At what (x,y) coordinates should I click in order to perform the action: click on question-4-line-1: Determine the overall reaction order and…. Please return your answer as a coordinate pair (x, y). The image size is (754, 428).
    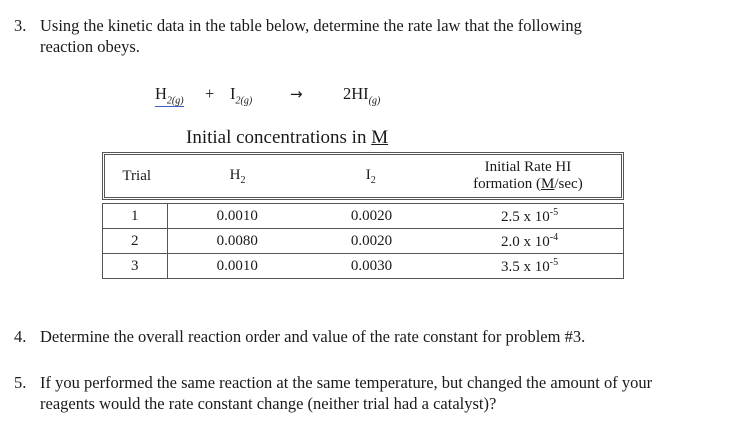
    Looking at the image, I should click on (313, 336).